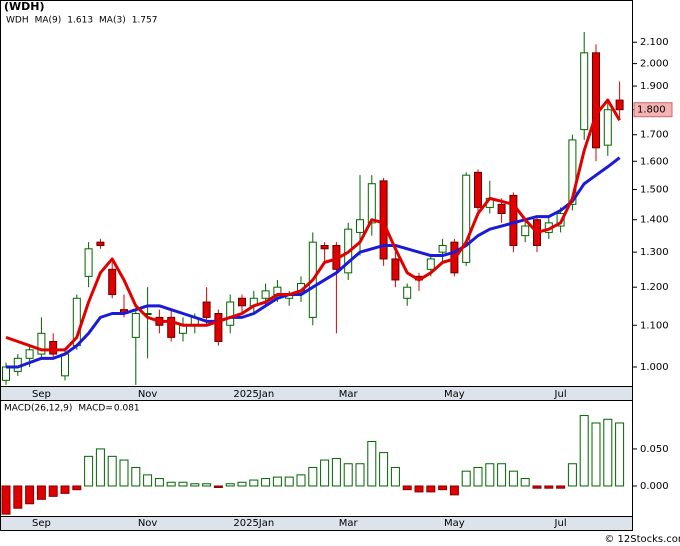 This screenshot has width=680, height=546. What do you see at coordinates (654, 86) in the screenshot?
I see `y-tick-label: 1.900` at bounding box center [654, 86].